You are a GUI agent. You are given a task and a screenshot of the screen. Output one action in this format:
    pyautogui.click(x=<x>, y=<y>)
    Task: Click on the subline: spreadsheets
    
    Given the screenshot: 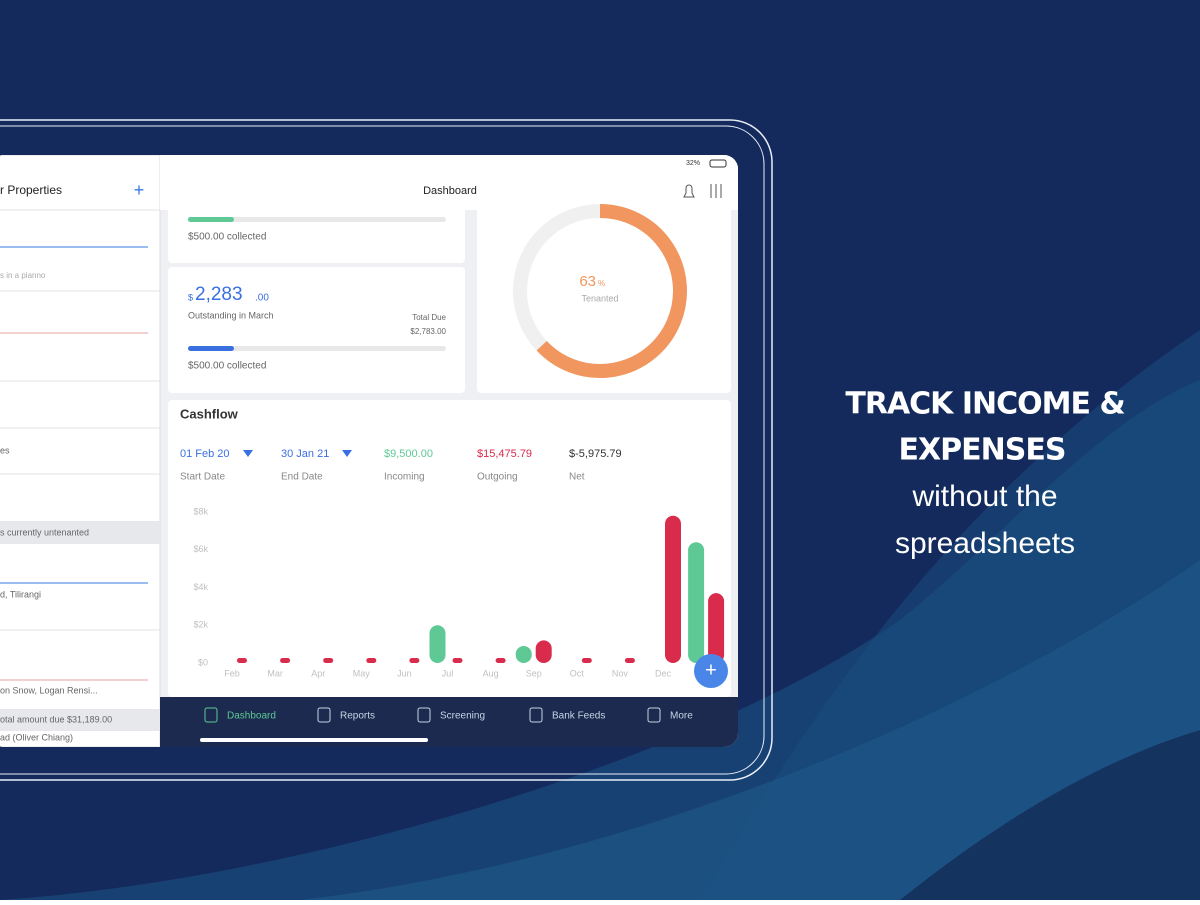 What is the action you would take?
    pyautogui.click(x=985, y=543)
    